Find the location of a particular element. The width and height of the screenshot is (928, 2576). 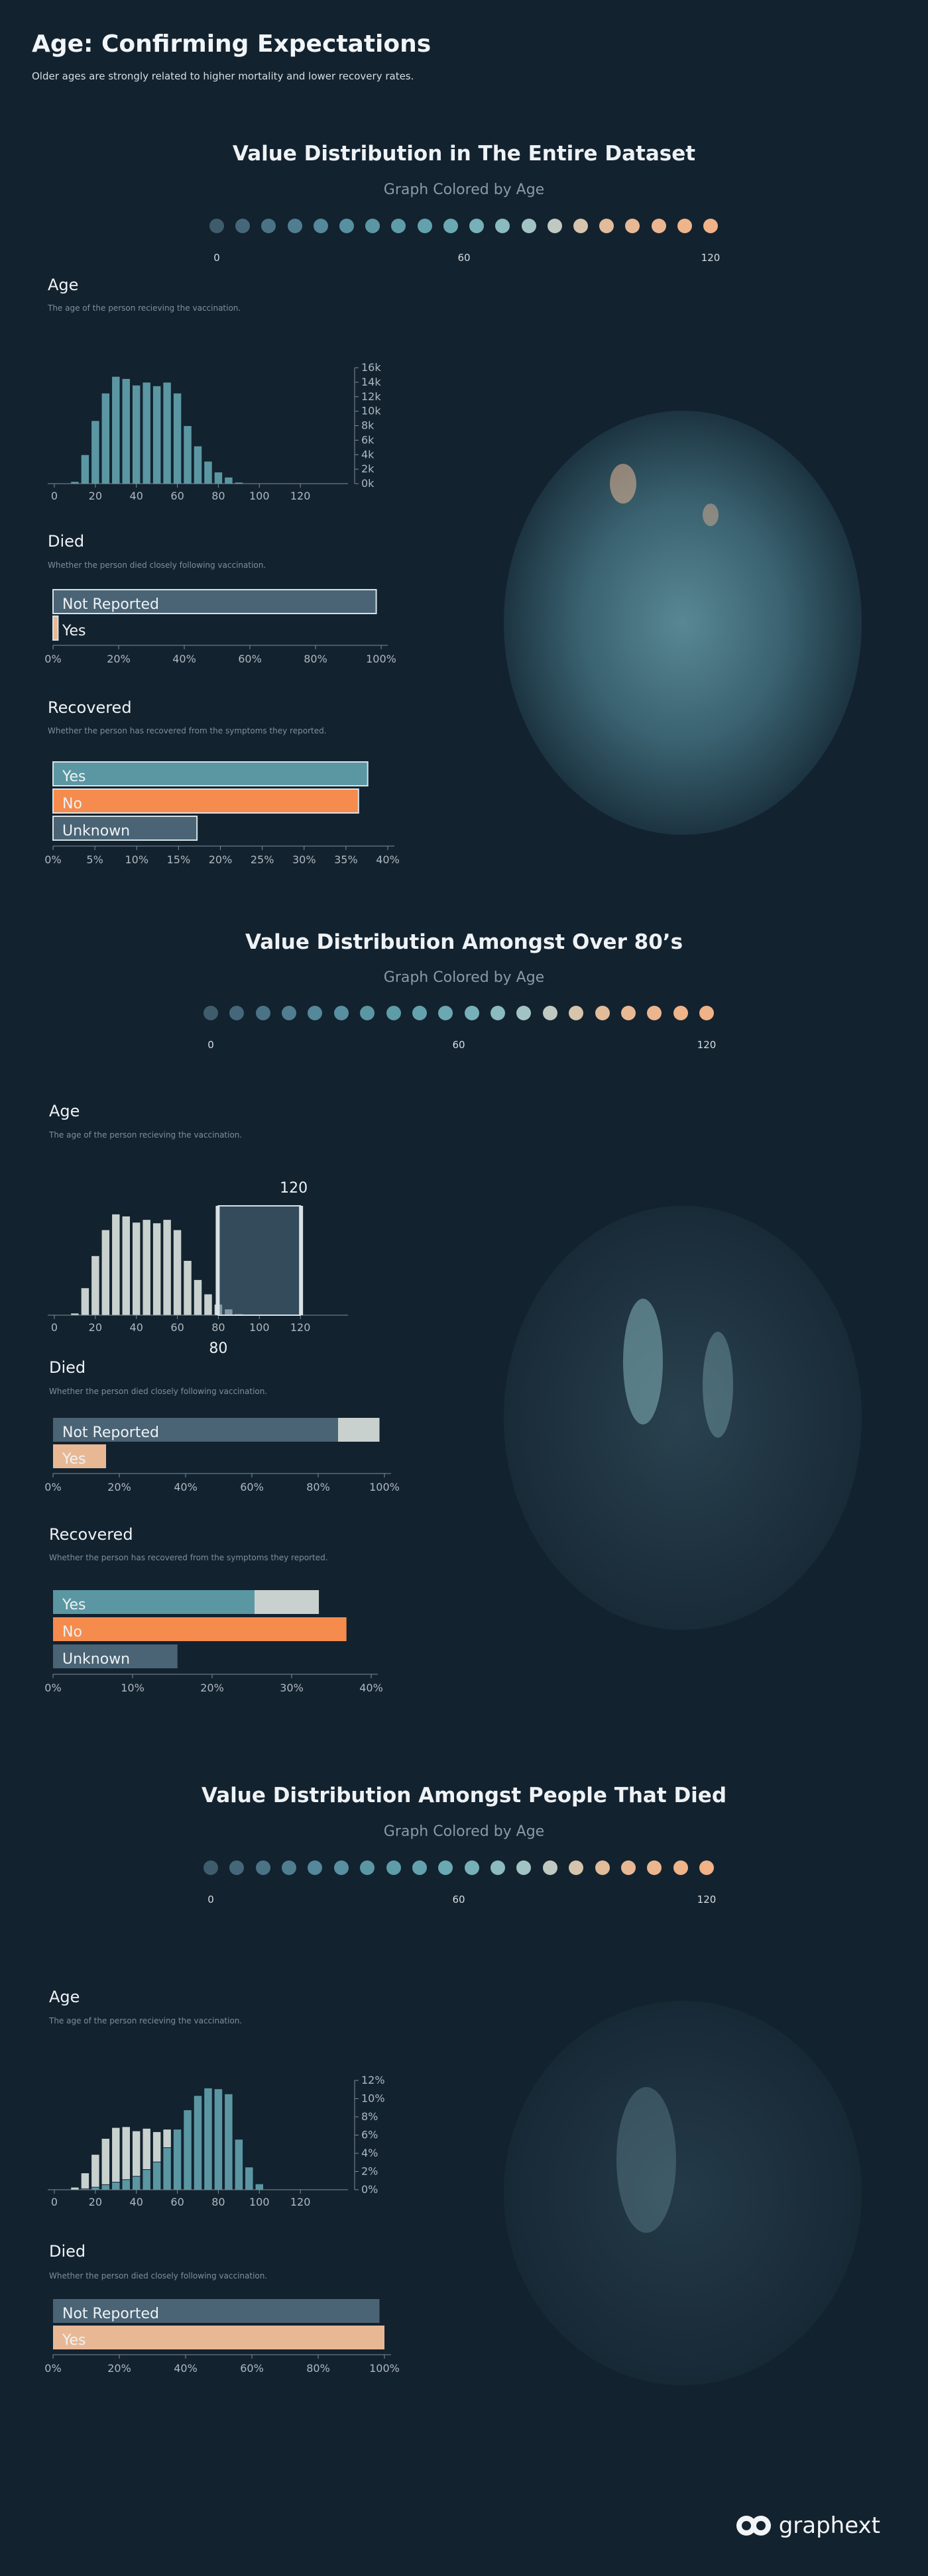

y-tick-label: 4% is located at coordinates (369, 2153).